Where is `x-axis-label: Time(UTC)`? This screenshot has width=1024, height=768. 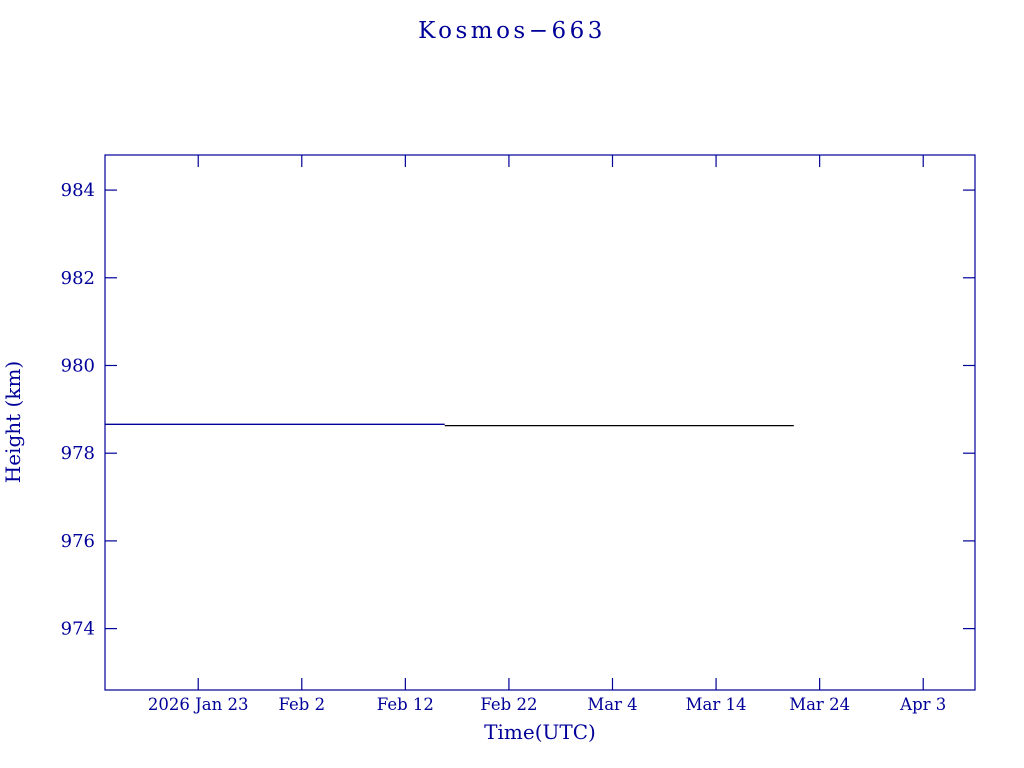
x-axis-label: Time(UTC) is located at coordinates (540, 732).